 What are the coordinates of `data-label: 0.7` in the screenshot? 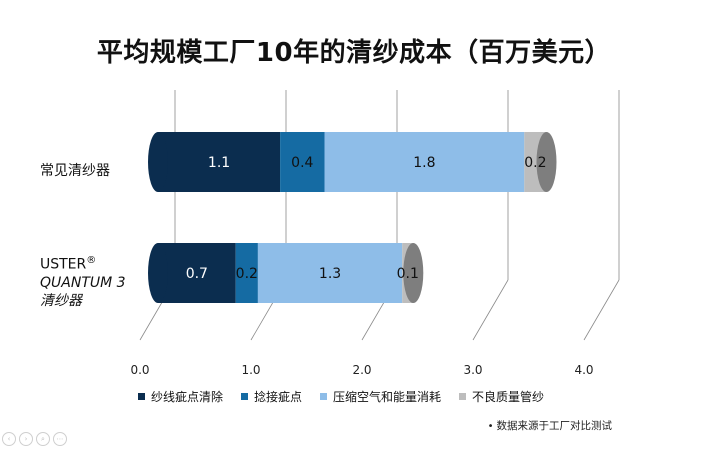 It's located at (197, 274).